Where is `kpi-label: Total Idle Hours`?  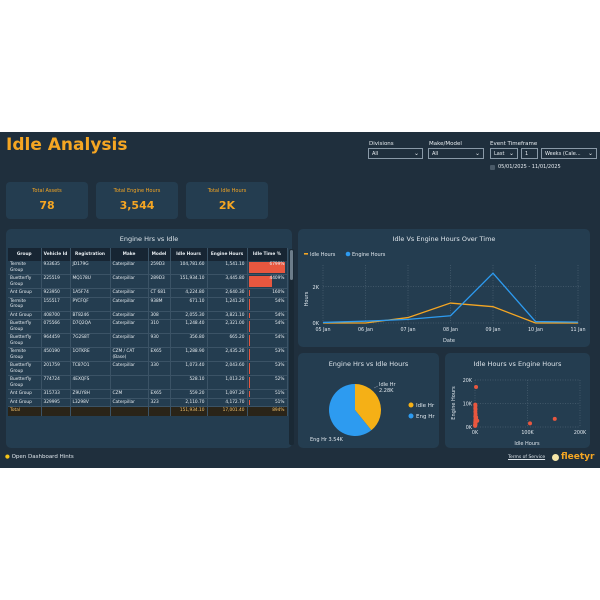 kpi-label: Total Idle Hours is located at coordinates (227, 191).